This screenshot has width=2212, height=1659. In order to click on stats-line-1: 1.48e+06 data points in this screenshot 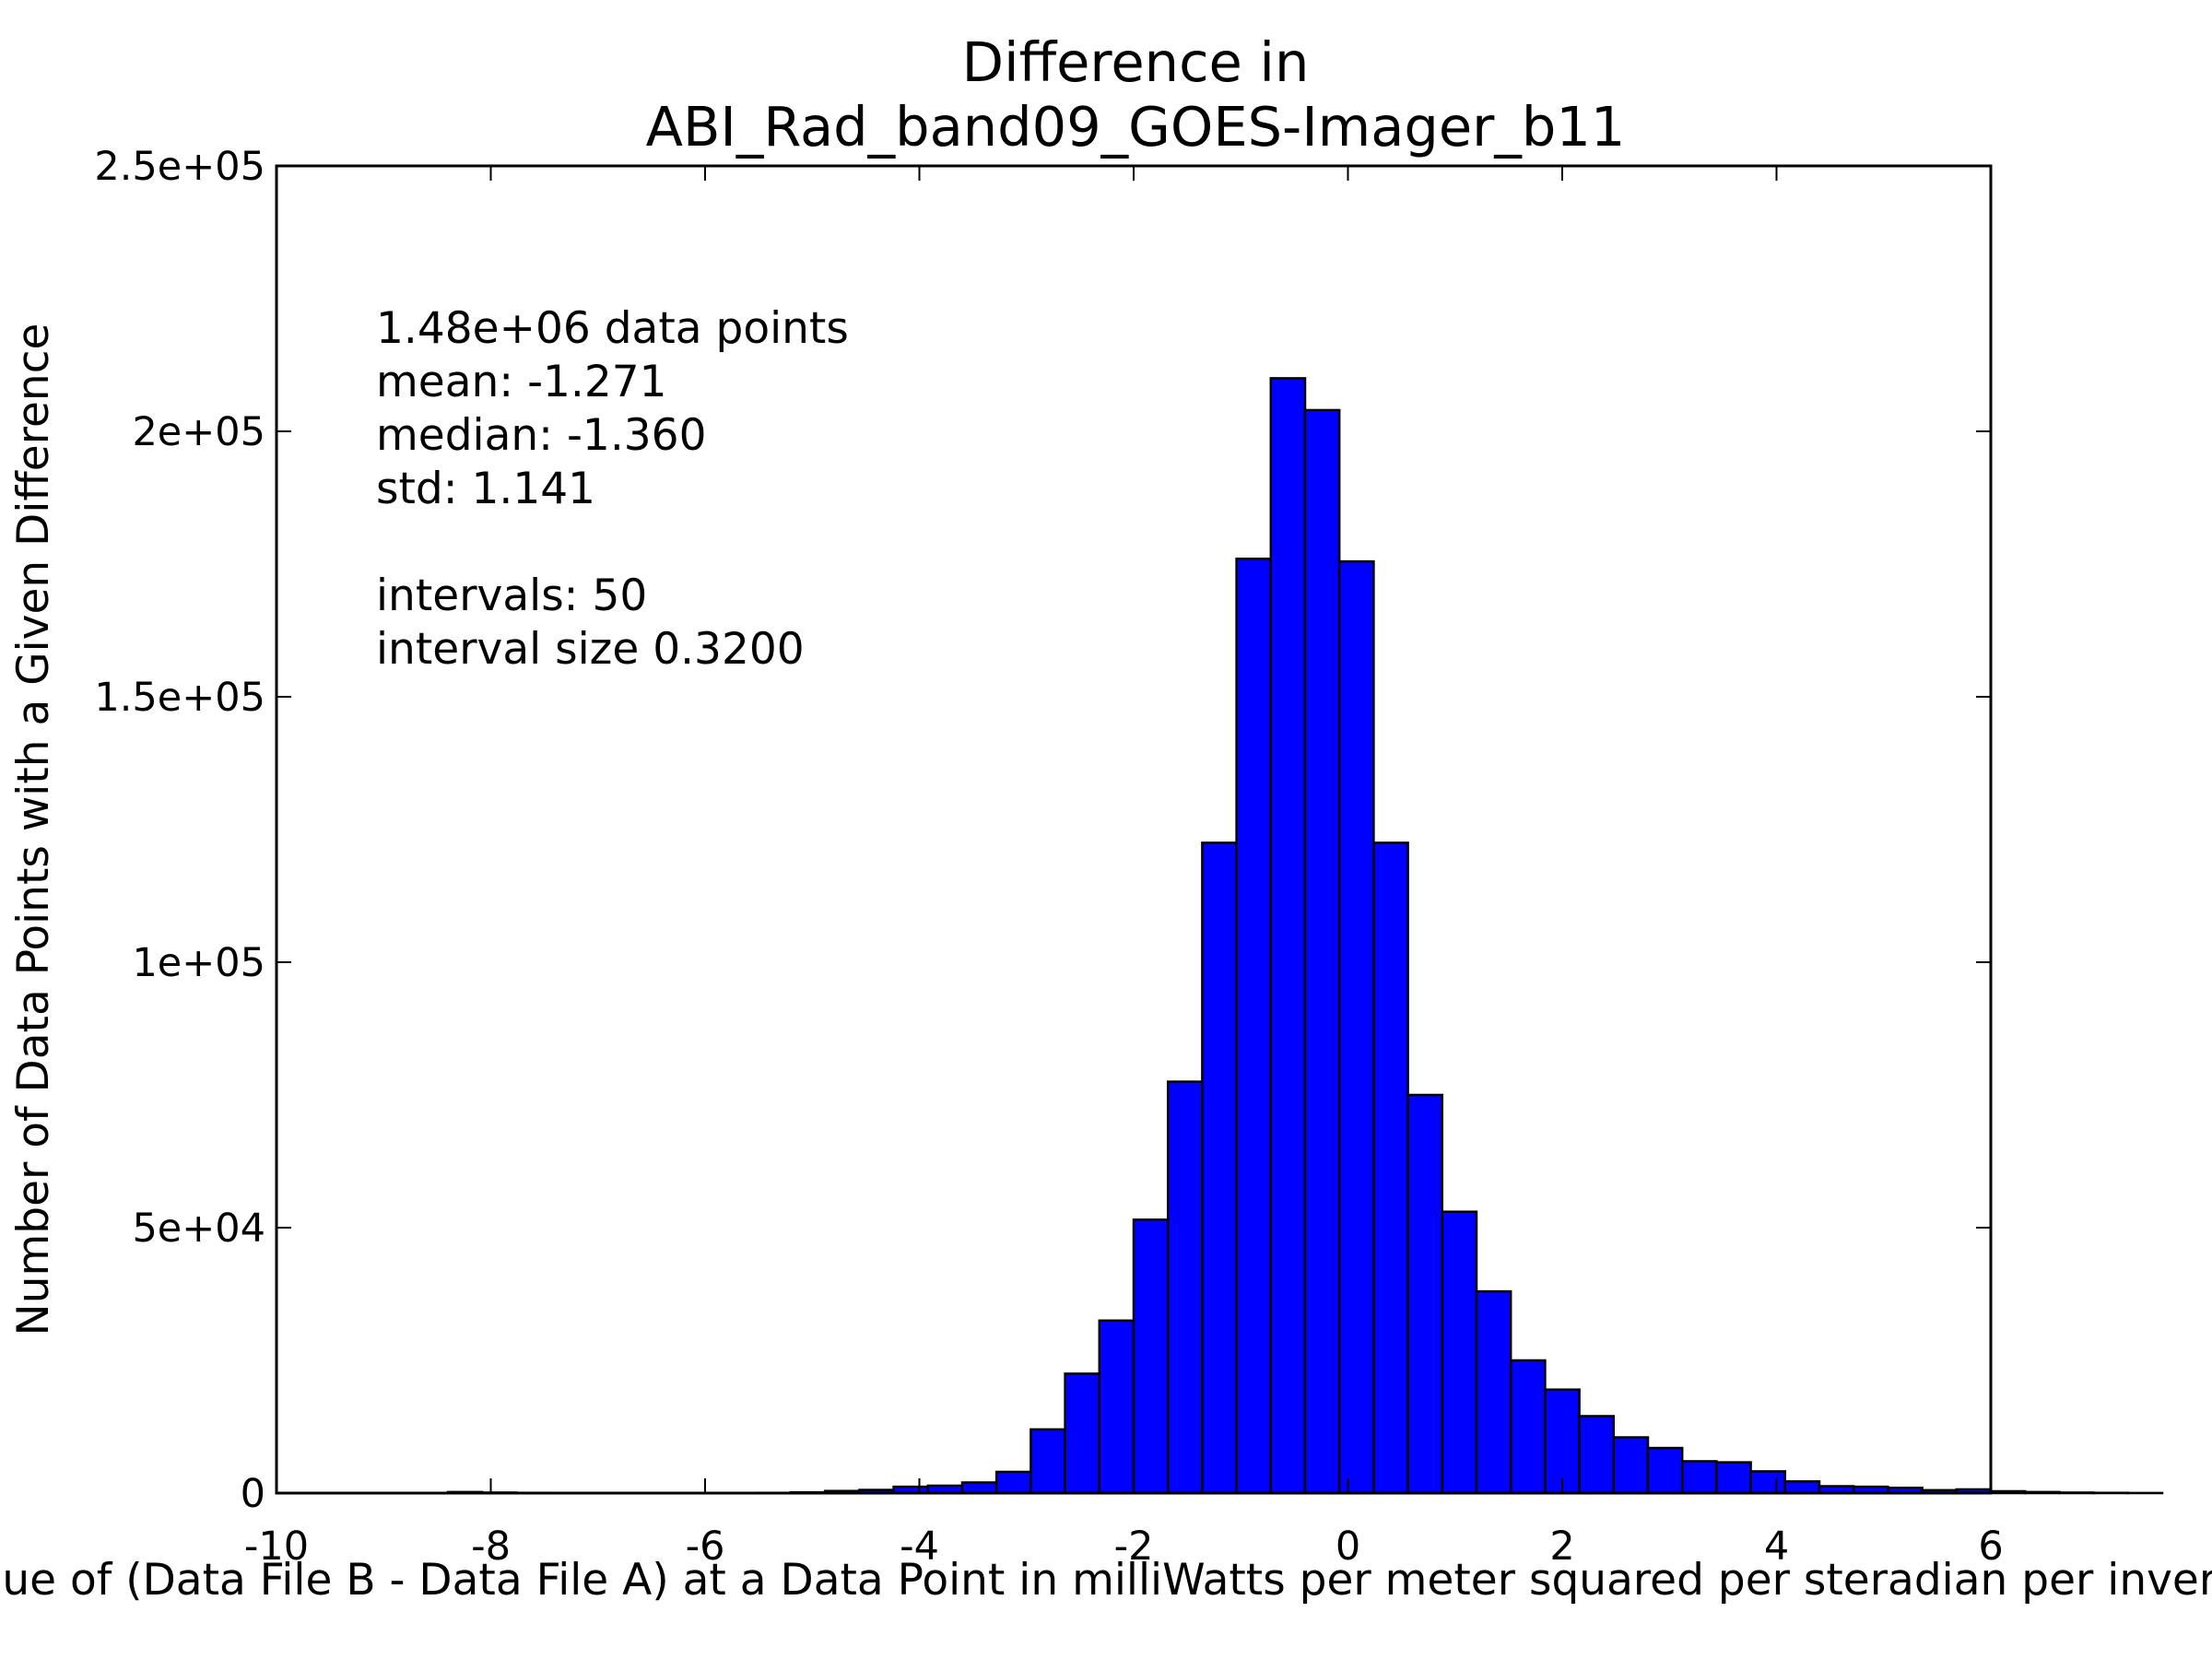, I will do `click(612, 328)`.